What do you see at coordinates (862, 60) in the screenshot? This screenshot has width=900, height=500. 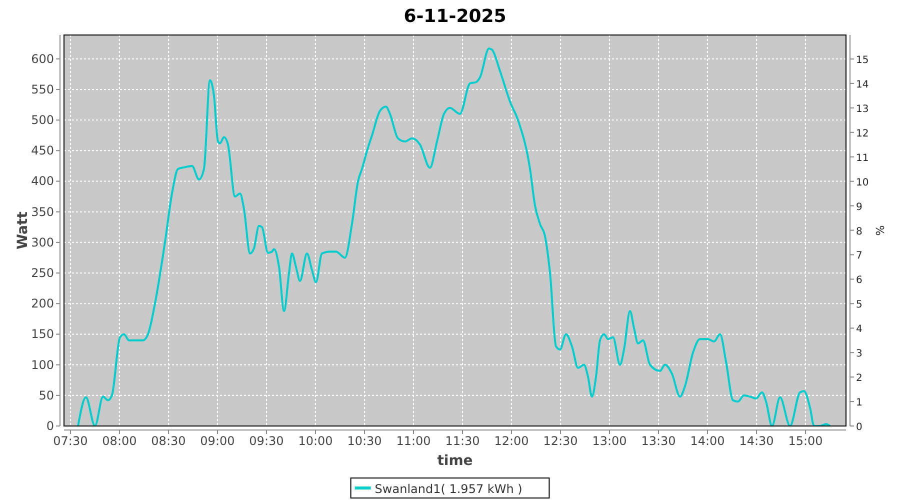 I see `y2-tick-label: 15` at bounding box center [862, 60].